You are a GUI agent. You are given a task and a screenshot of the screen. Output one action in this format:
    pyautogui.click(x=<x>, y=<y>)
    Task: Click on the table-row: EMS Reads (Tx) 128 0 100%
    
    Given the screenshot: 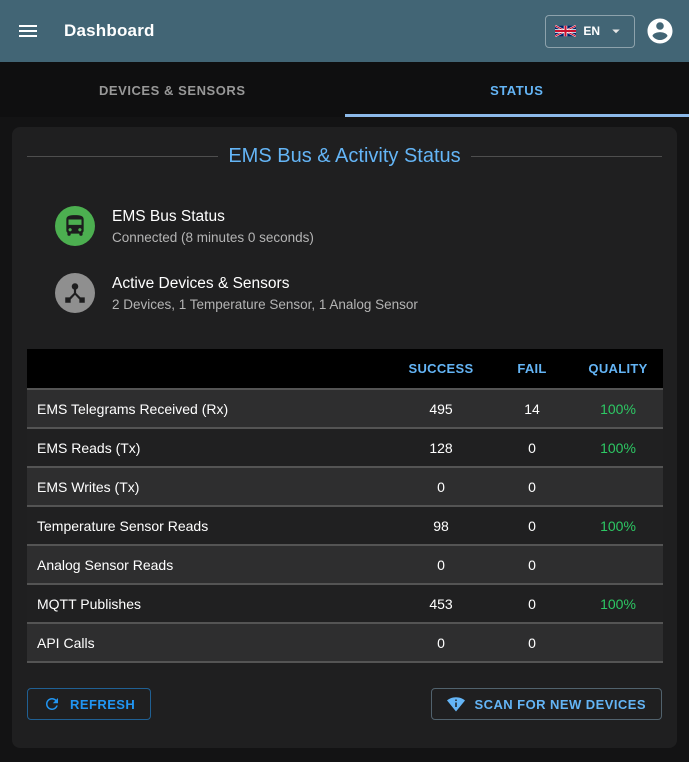 What is the action you would take?
    pyautogui.click(x=345, y=447)
    